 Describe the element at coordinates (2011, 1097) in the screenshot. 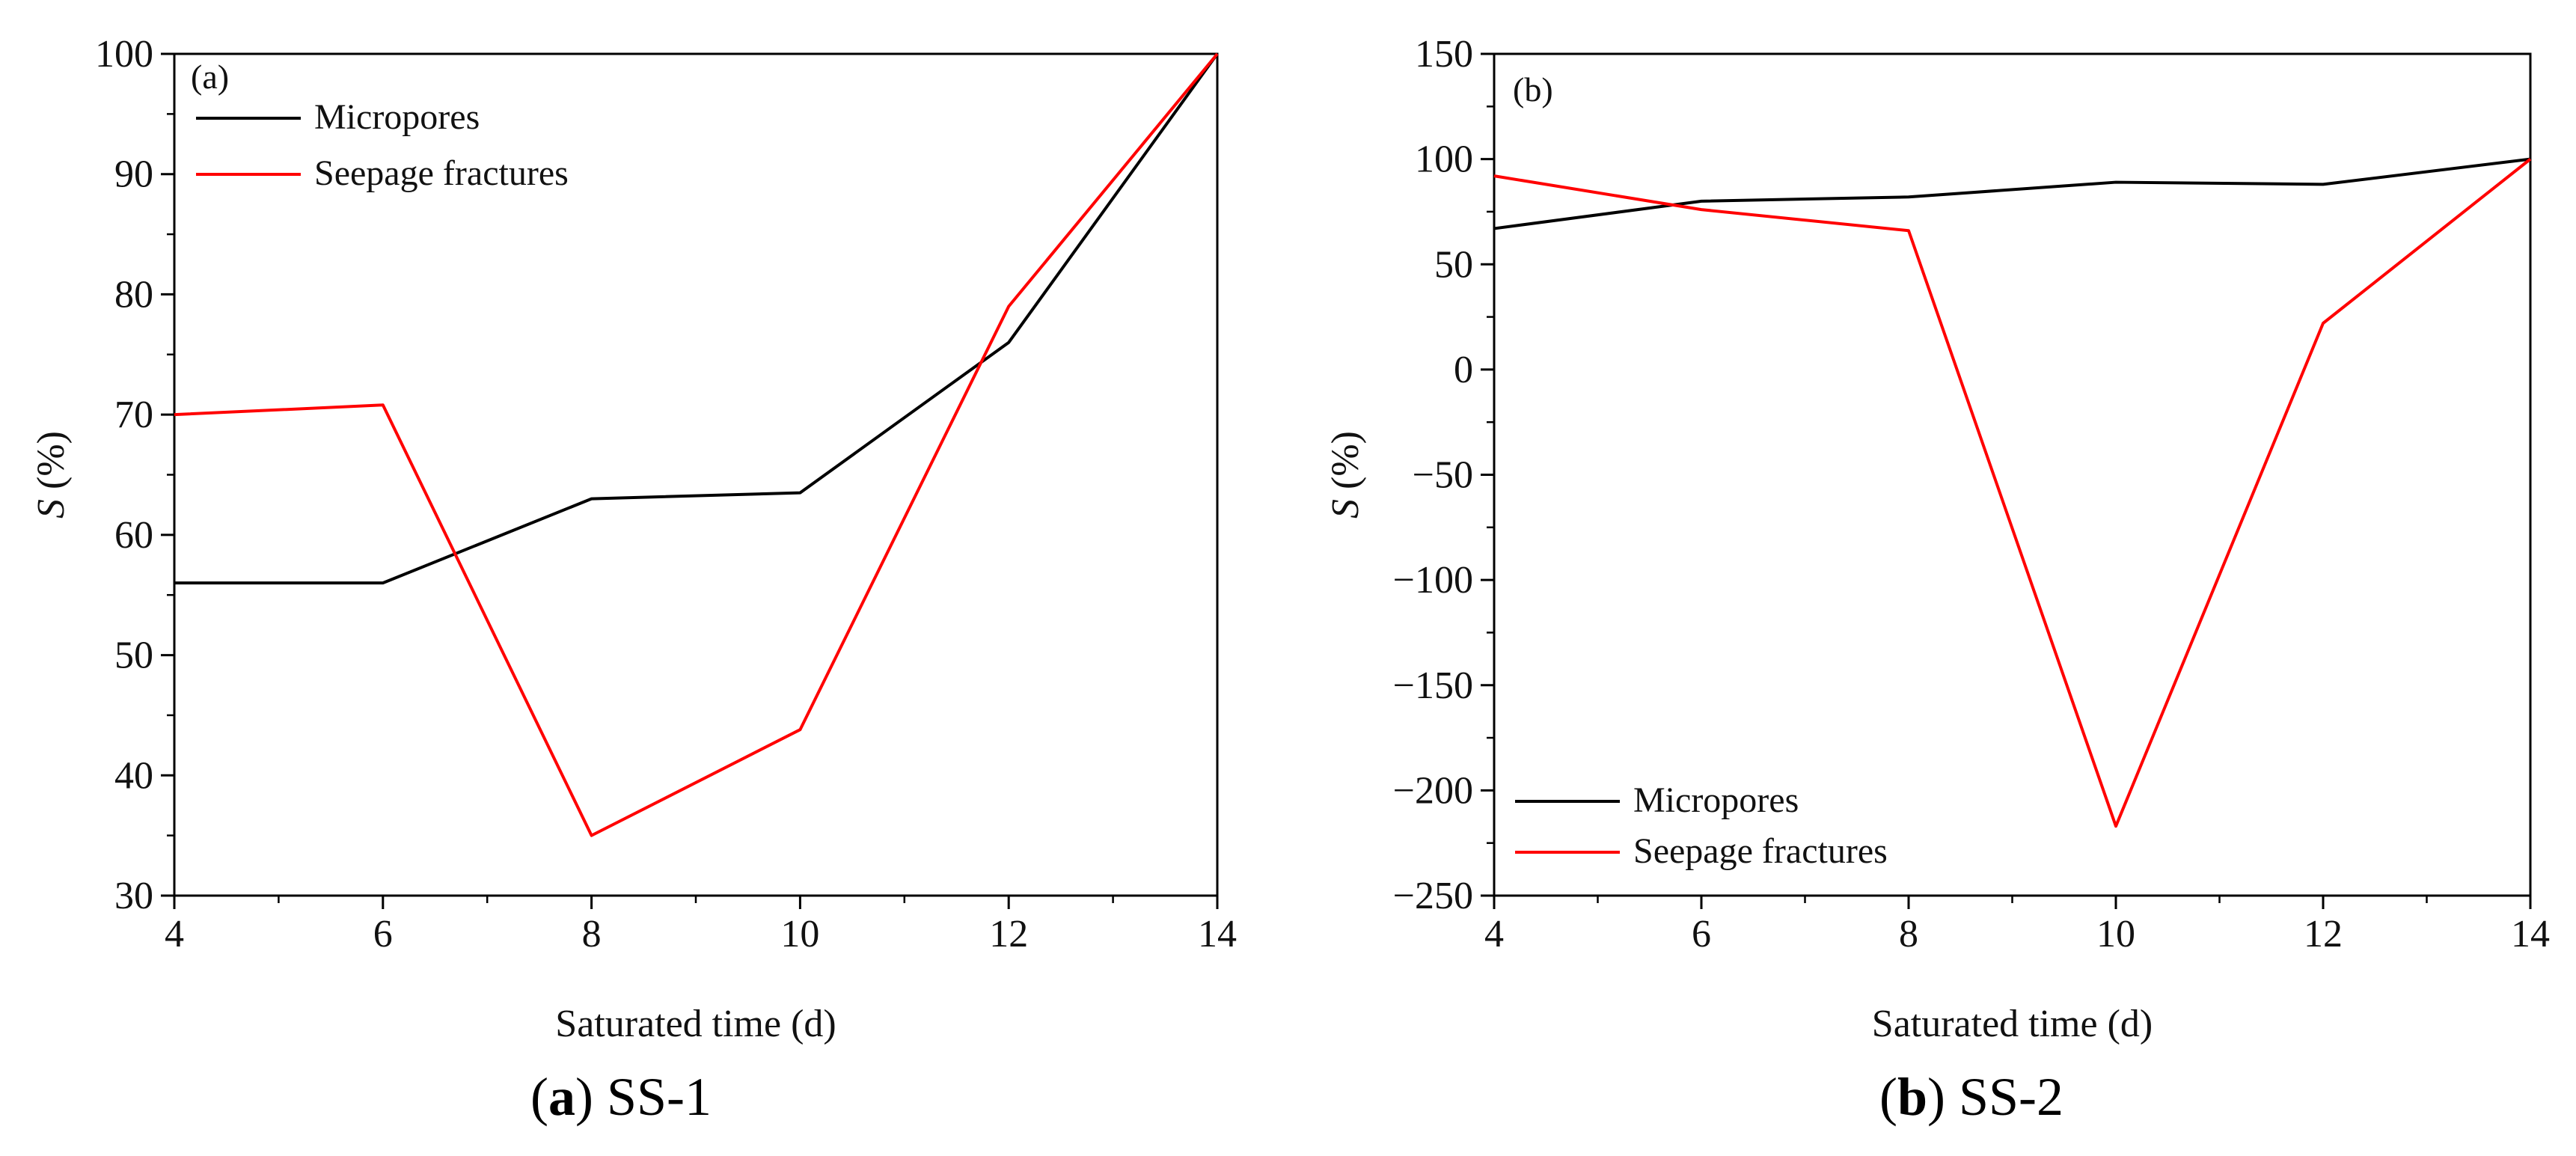

I see `caption-b-text: SS-2` at that location.